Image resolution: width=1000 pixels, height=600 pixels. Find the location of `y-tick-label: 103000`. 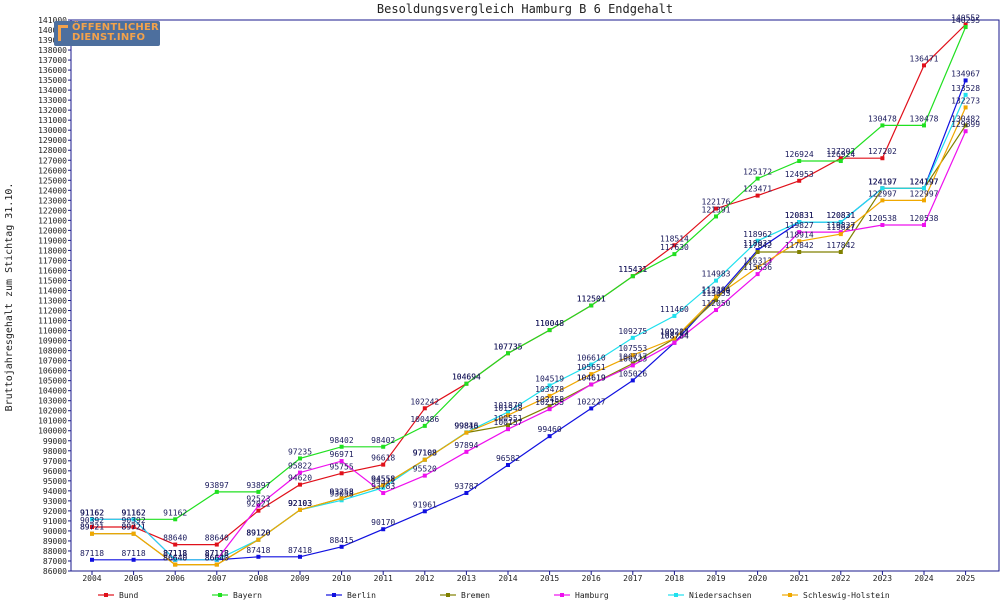

y-tick-label: 103000 is located at coordinates (52, 401).